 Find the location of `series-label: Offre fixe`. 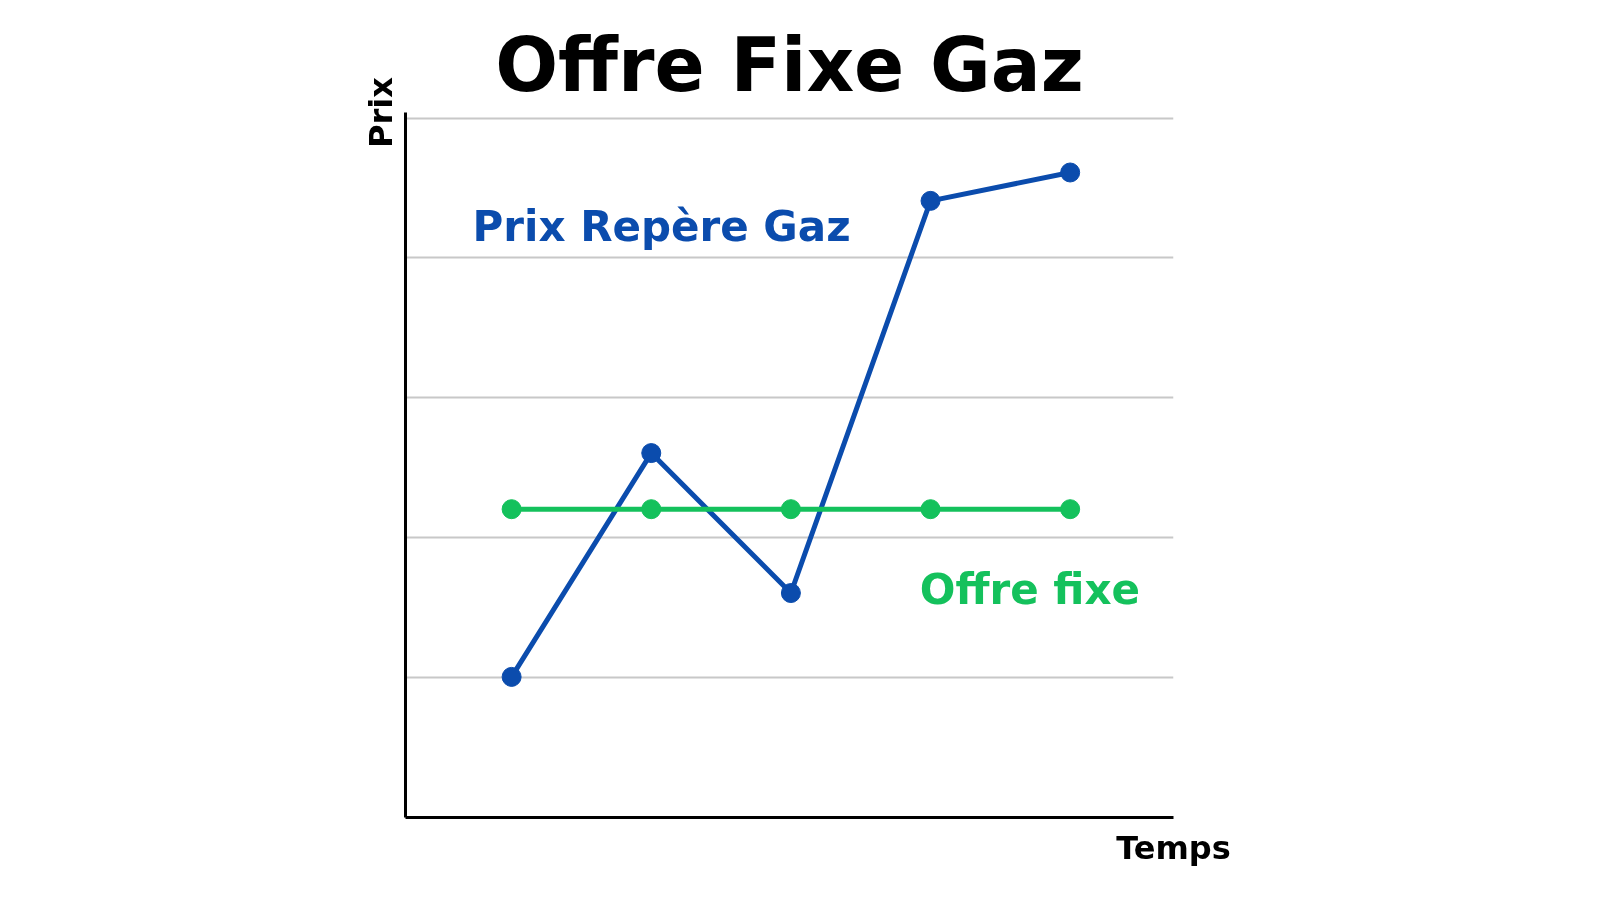

series-label: Offre fixe is located at coordinates (1029, 590).